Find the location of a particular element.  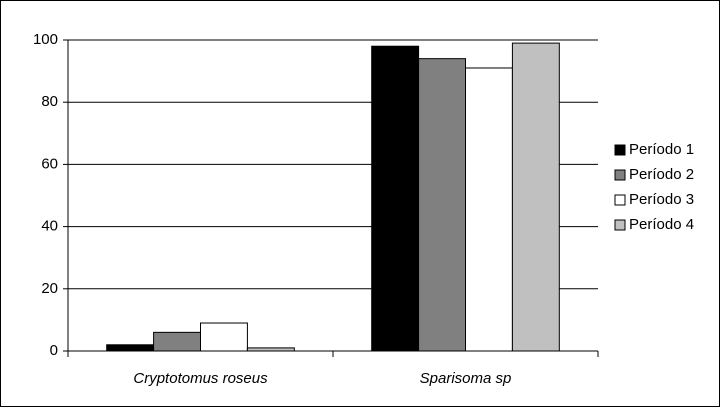

legend-label: Período 1 is located at coordinates (661, 149).